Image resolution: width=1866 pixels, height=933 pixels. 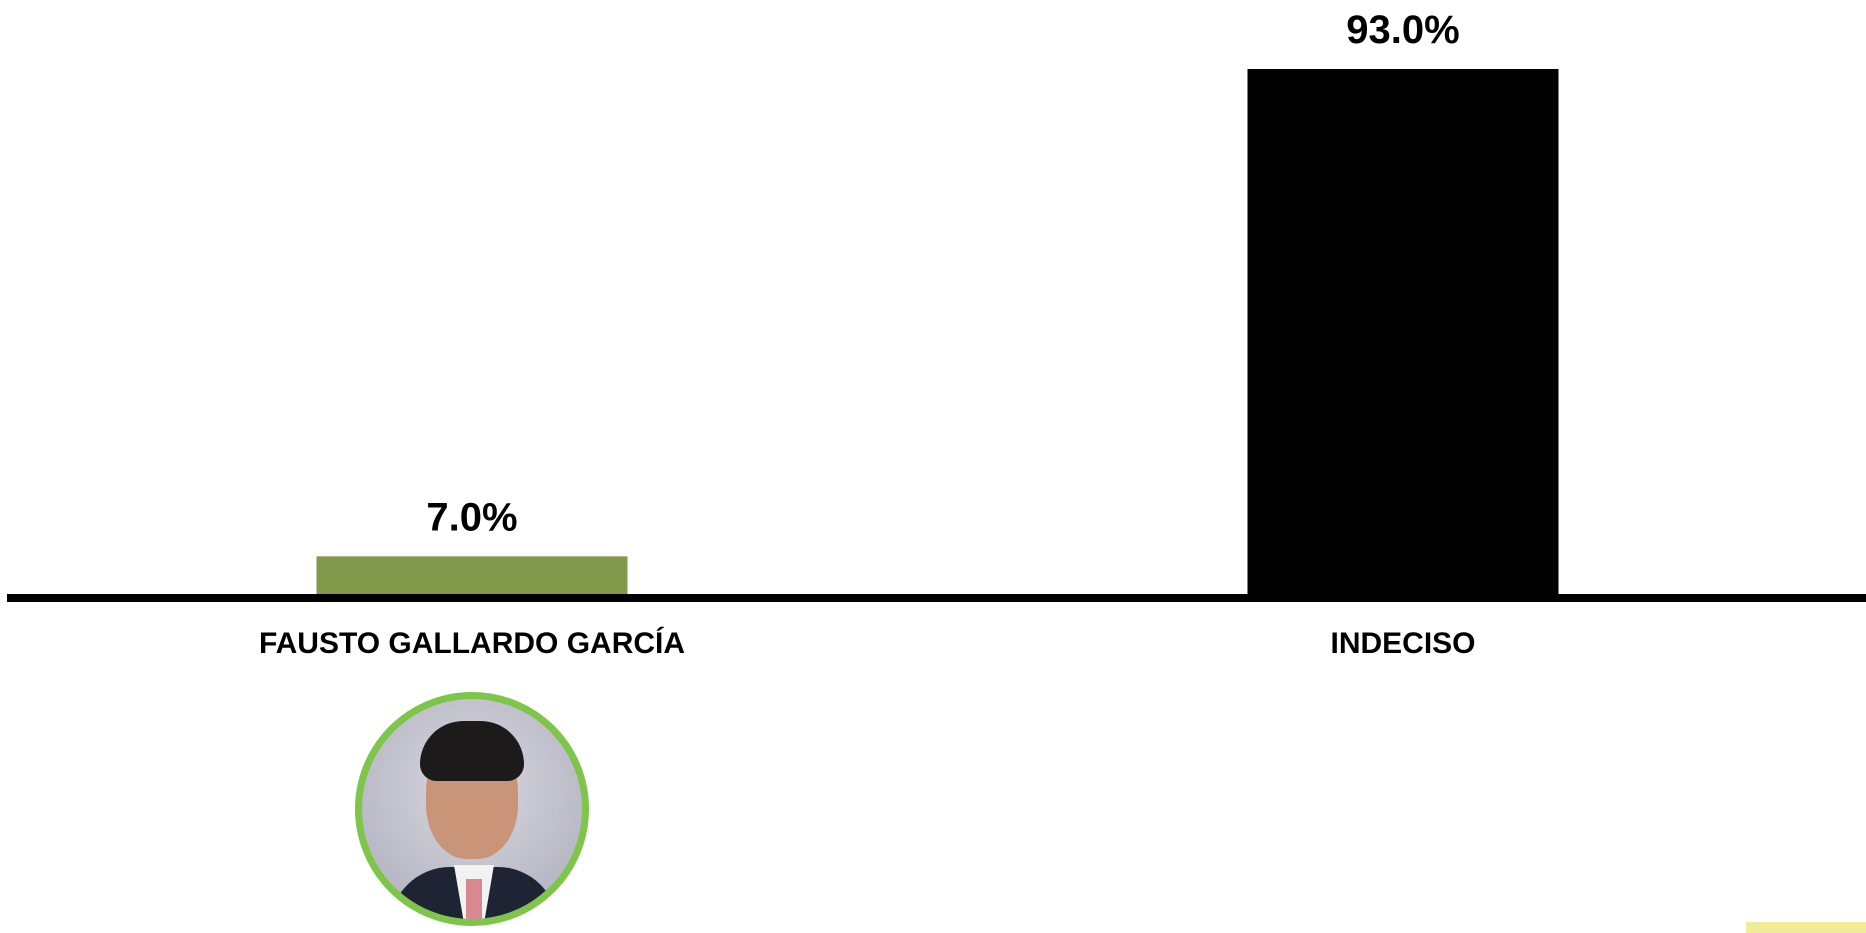 What do you see at coordinates (1402, 643) in the screenshot?
I see `category-label-2: INDECISO` at bounding box center [1402, 643].